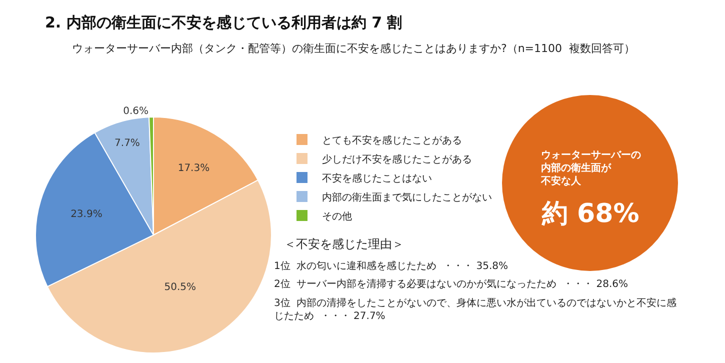  What do you see at coordinates (344, 244) in the screenshot?
I see `text: ＜不安を感じた理由＞` at bounding box center [344, 244].